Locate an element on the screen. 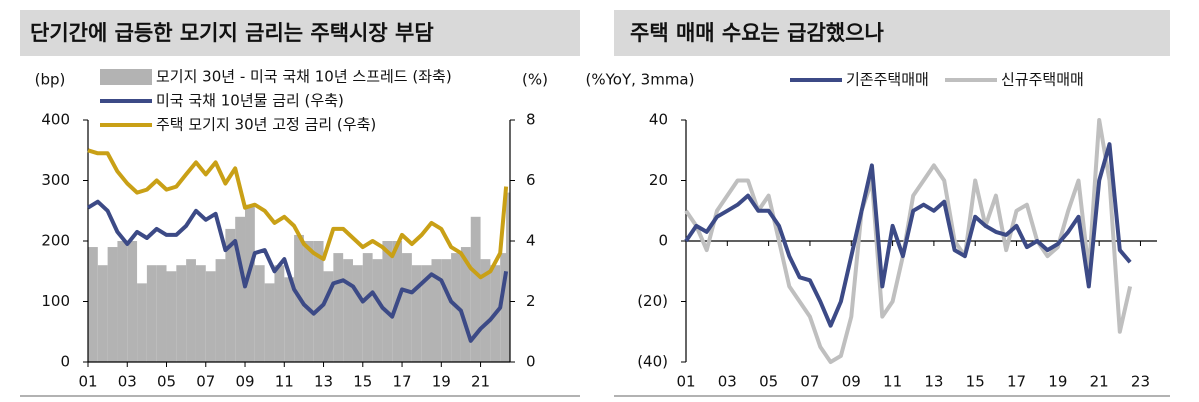 The width and height of the screenshot is (1199, 402). y2-tick-label: 8 is located at coordinates (531, 120).